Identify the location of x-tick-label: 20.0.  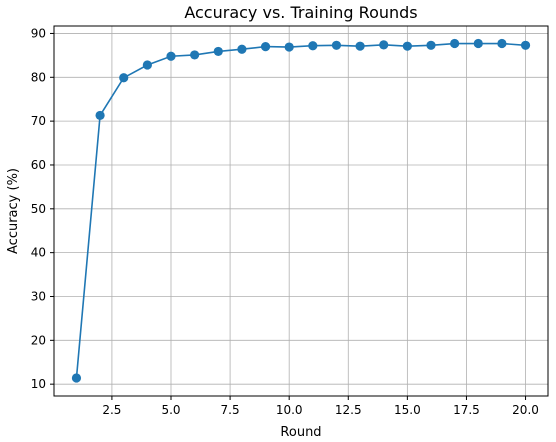
(525, 410).